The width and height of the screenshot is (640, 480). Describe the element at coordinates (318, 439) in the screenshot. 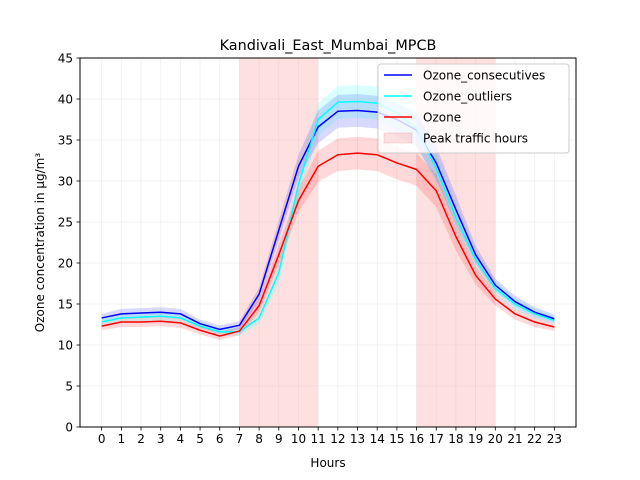

I see `x-tick-label-11: 11` at that location.